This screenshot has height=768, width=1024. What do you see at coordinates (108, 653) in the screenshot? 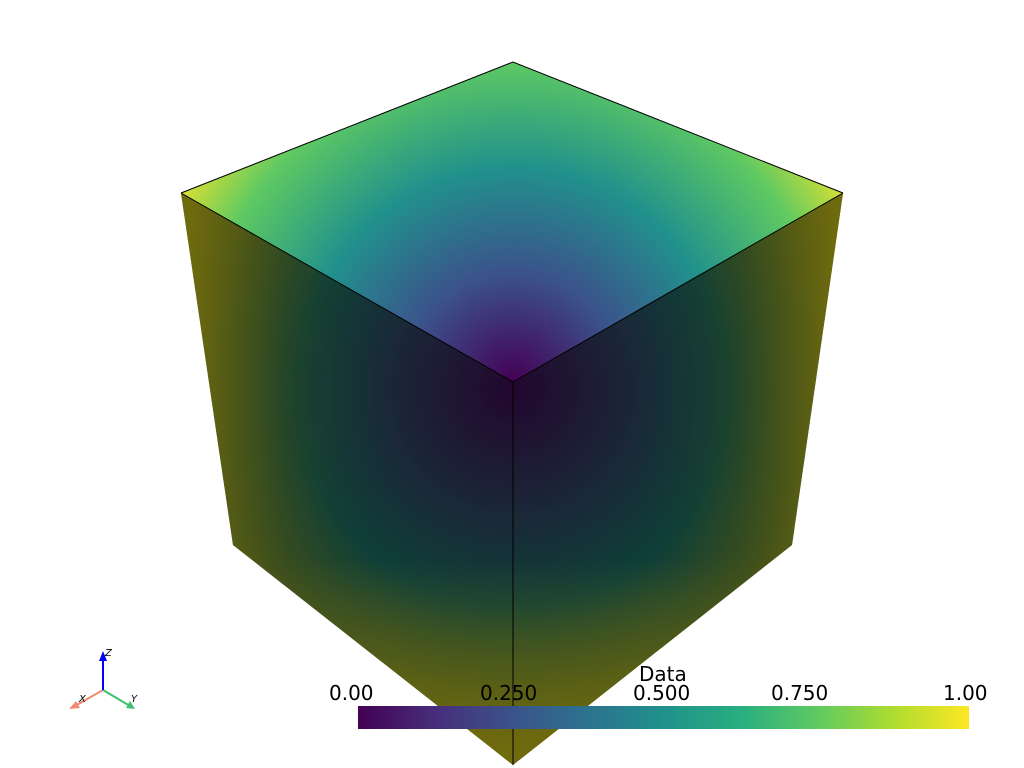
I see `z-axis-label: Z` at bounding box center [108, 653].